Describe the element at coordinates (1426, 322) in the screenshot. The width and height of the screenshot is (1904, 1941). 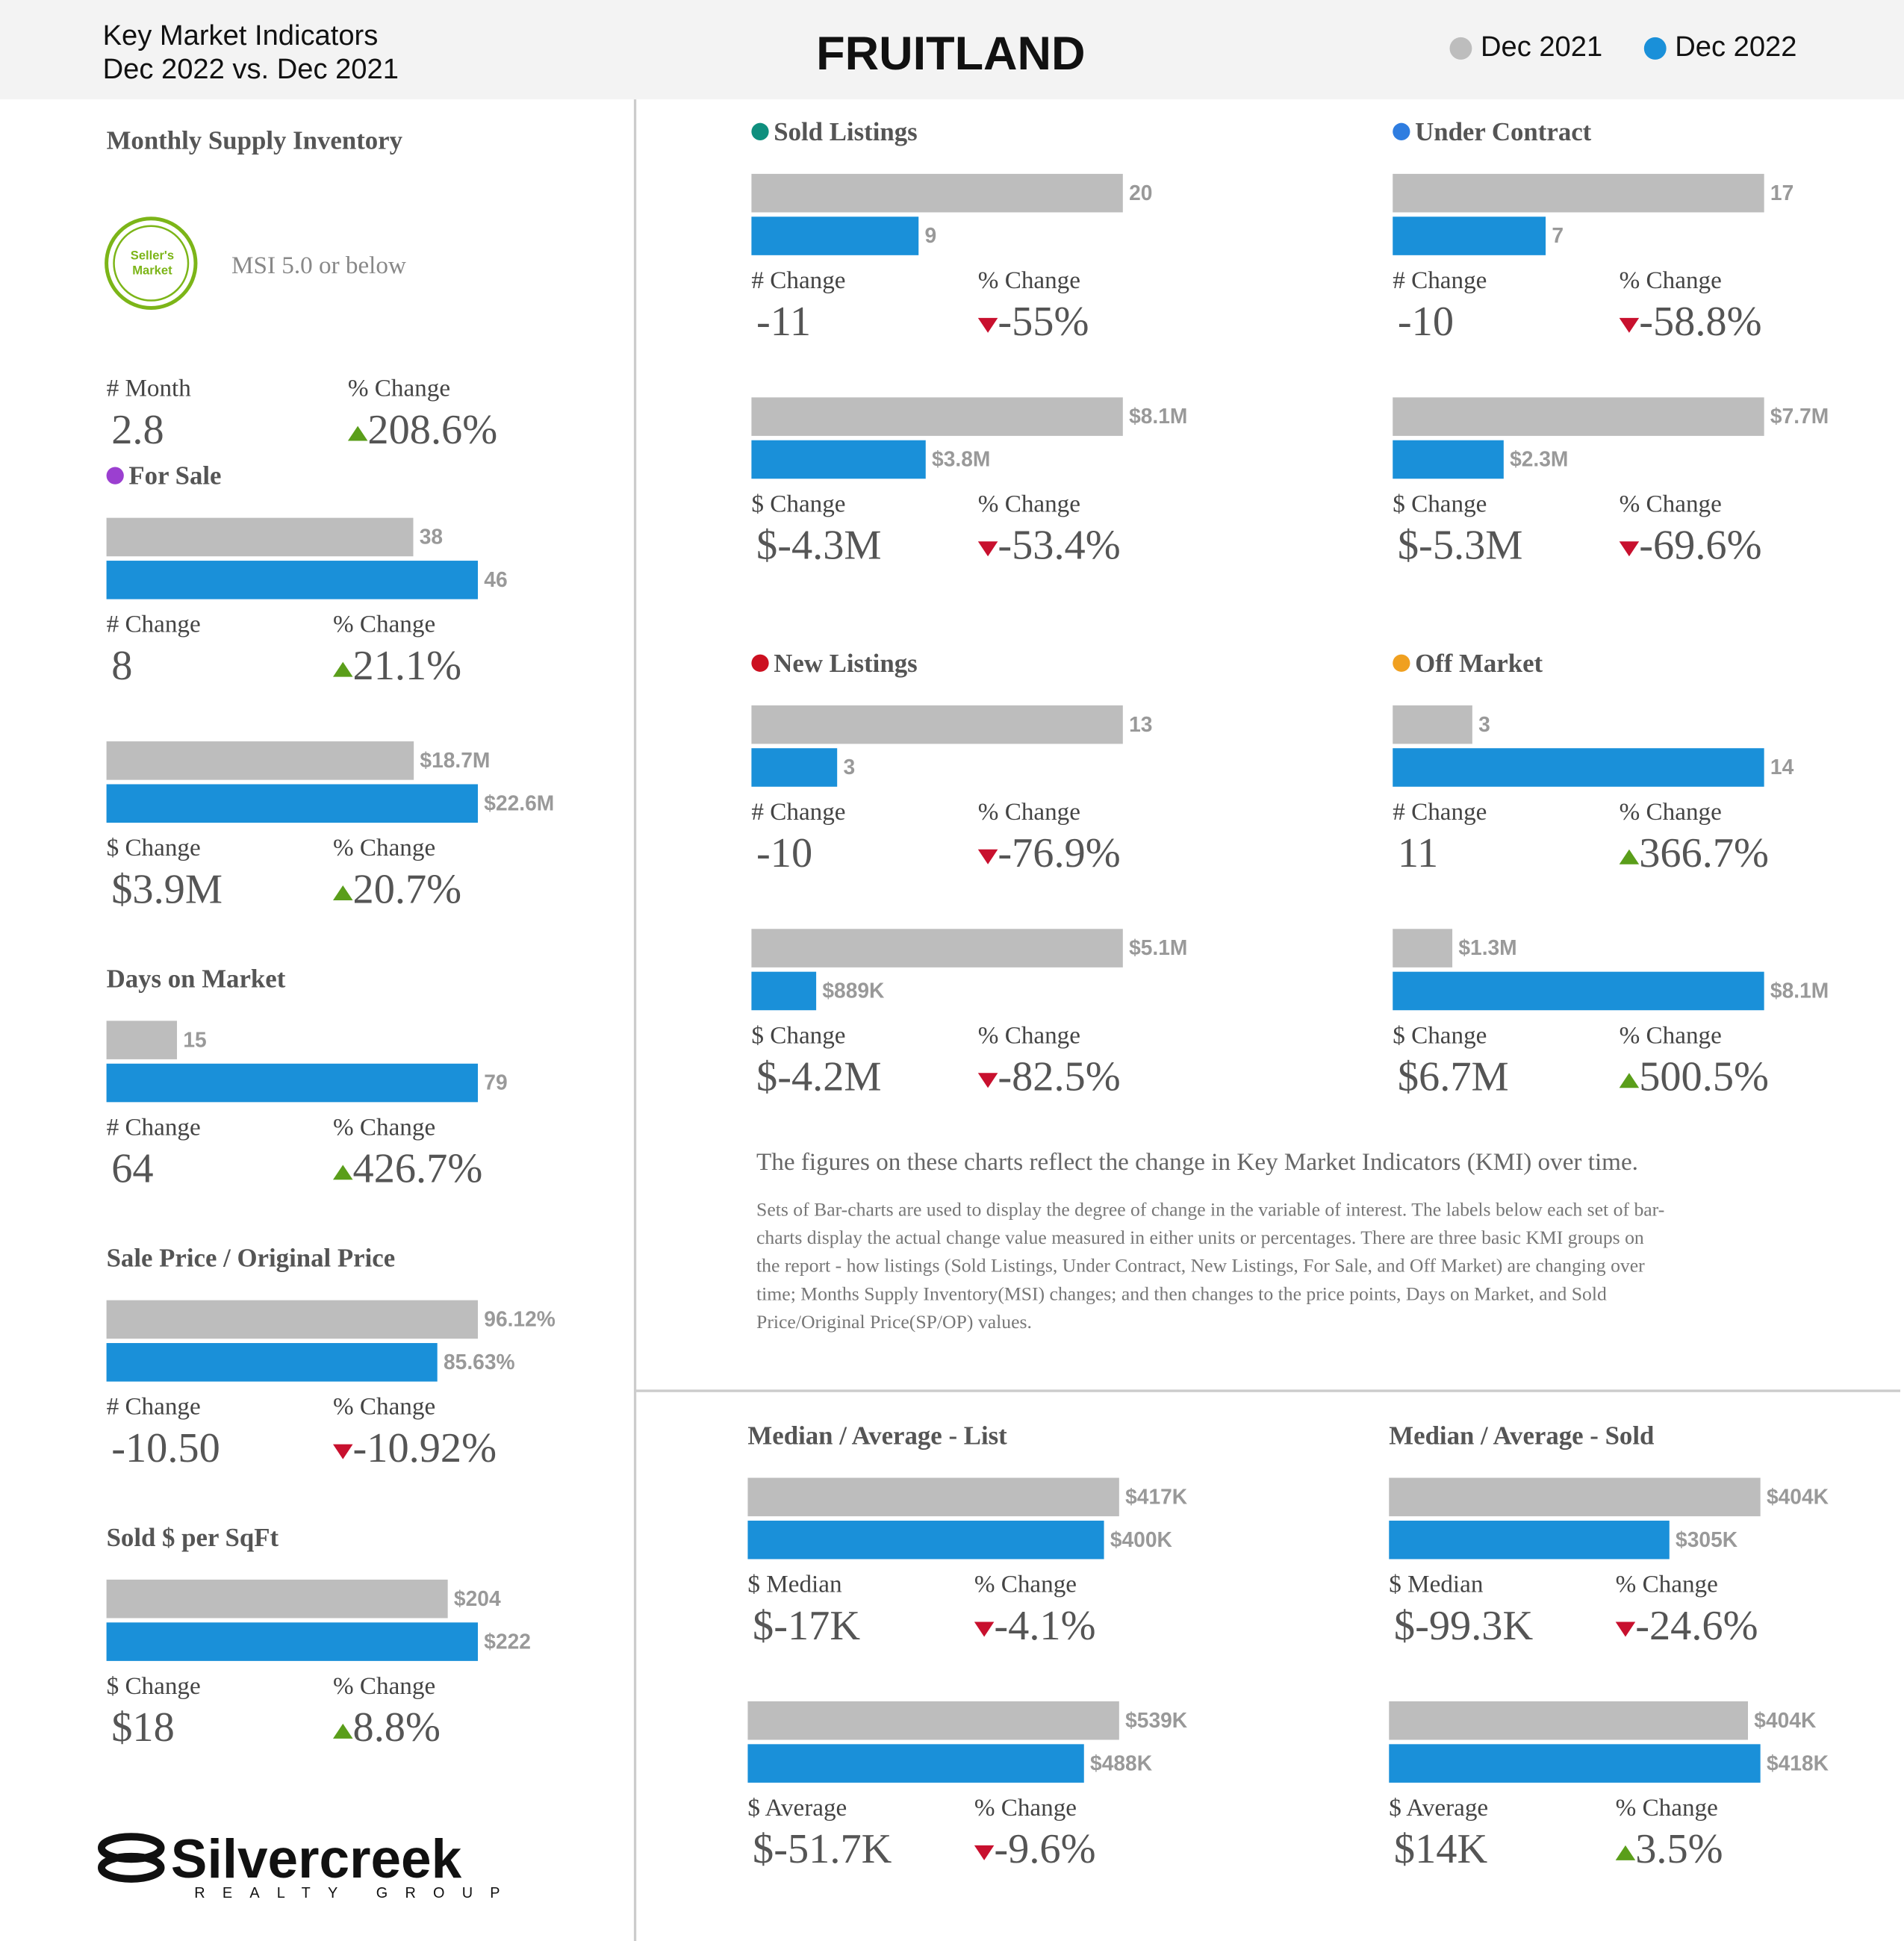
I see `stat-value: -10` at that location.